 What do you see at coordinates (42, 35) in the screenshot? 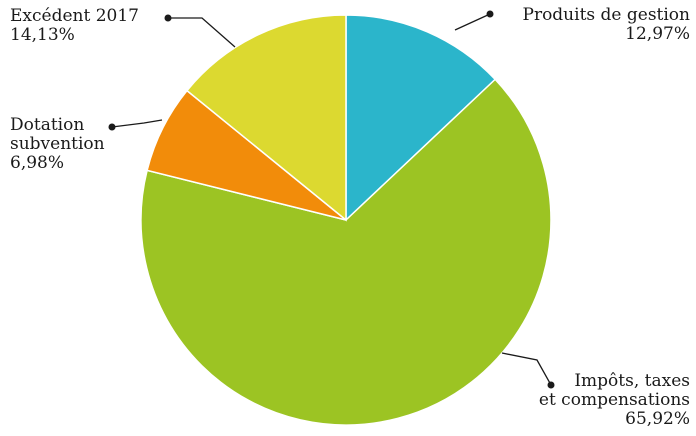
I see `percent-label: 14,13%` at bounding box center [42, 35].